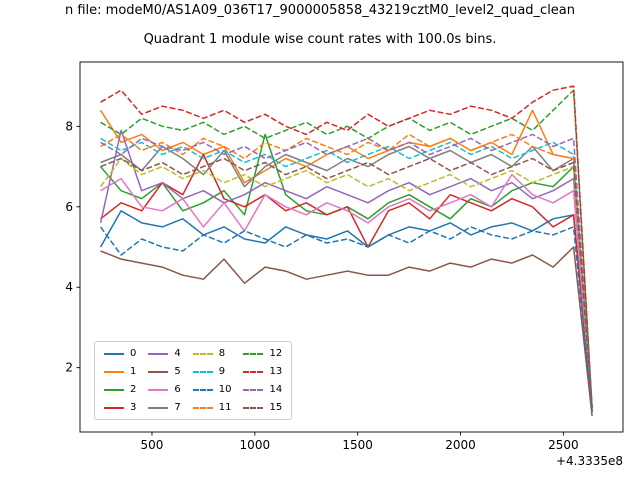  What do you see at coordinates (589, 461) in the screenshot?
I see `x-axis-offset-label: +4.3335e8` at bounding box center [589, 461].